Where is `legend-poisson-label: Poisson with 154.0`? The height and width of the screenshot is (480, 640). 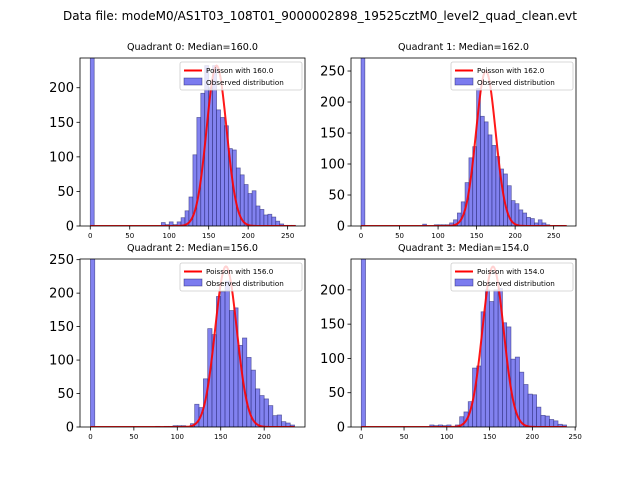 legend-poisson-label: Poisson with 154.0 is located at coordinates (511, 271).